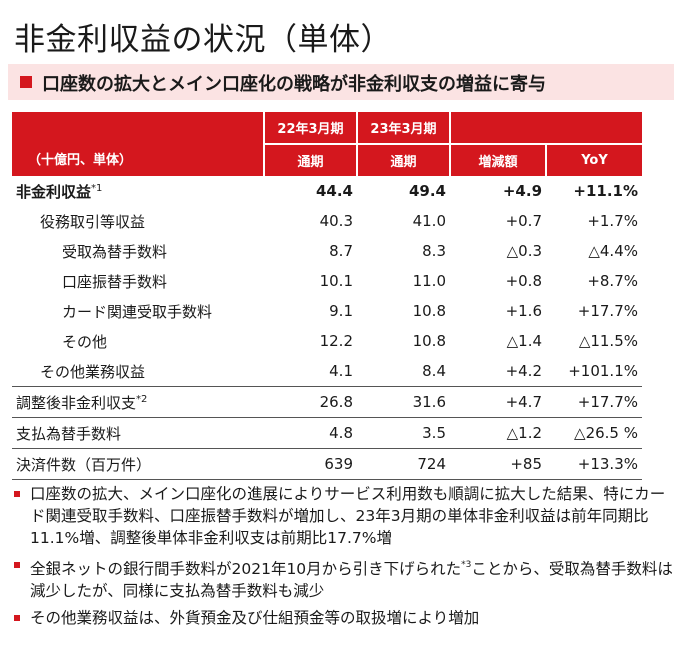  What do you see at coordinates (336, 281) in the screenshot?
I see `value-fy22: 10.1` at bounding box center [336, 281].